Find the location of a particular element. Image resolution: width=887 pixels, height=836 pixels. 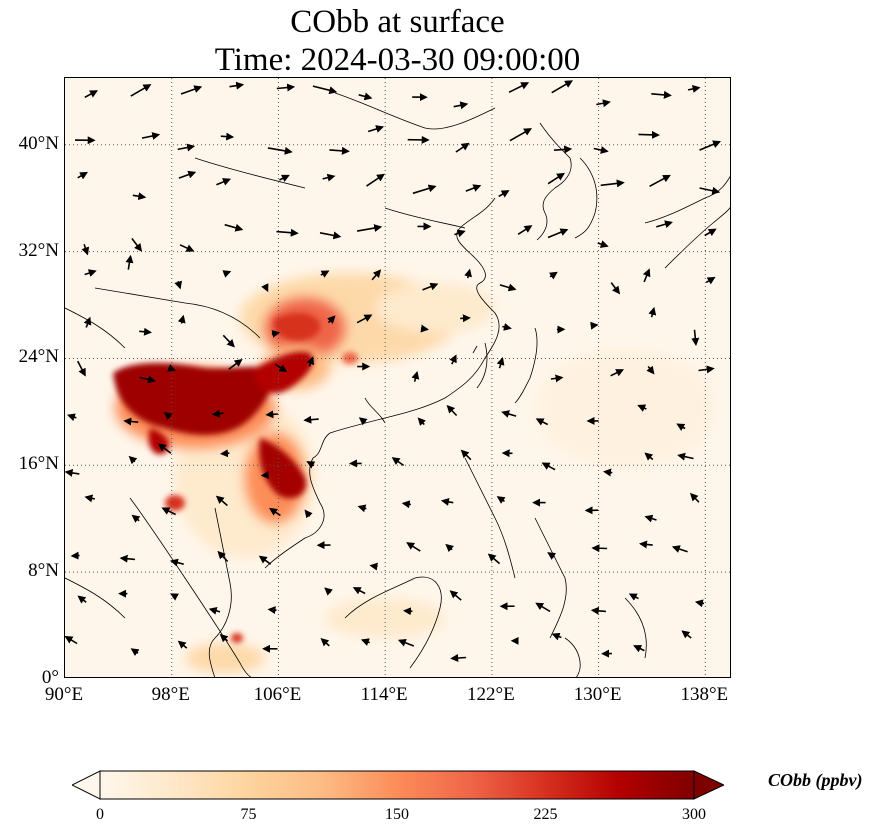

y-tick-label: 32°N is located at coordinates (38, 250).